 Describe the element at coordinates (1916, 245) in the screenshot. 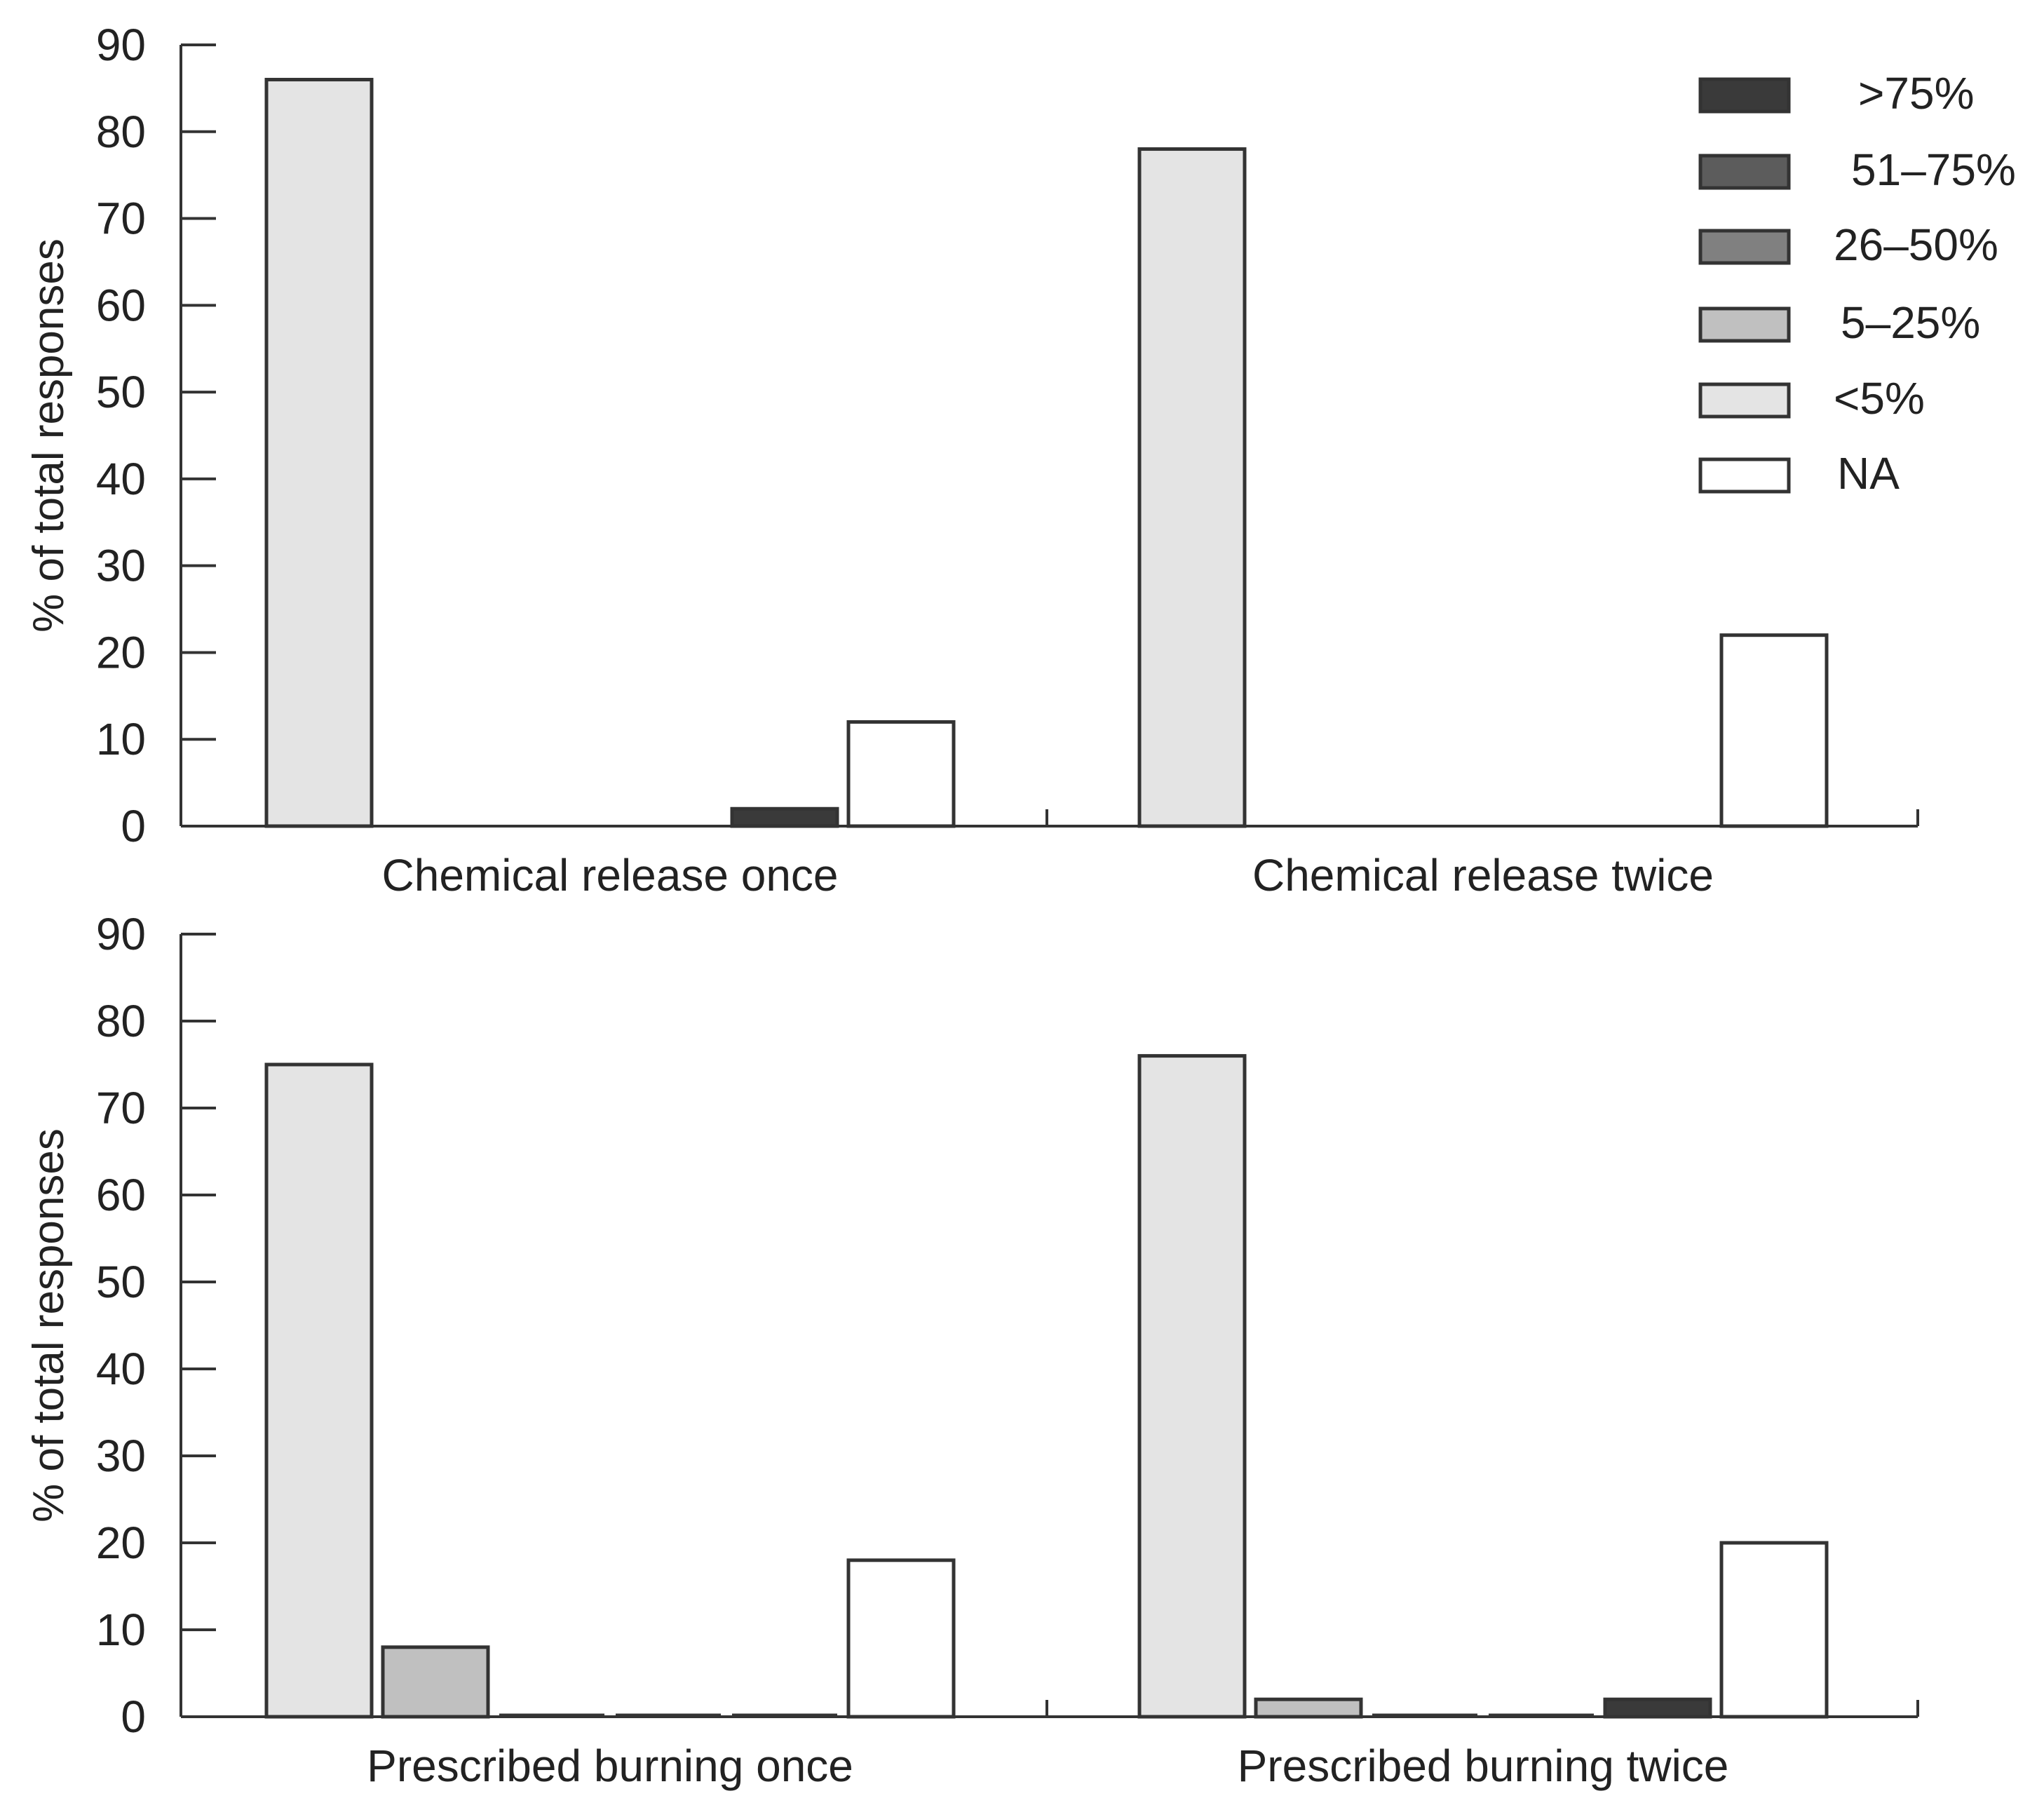

I see `legend-label: 26–50%` at that location.